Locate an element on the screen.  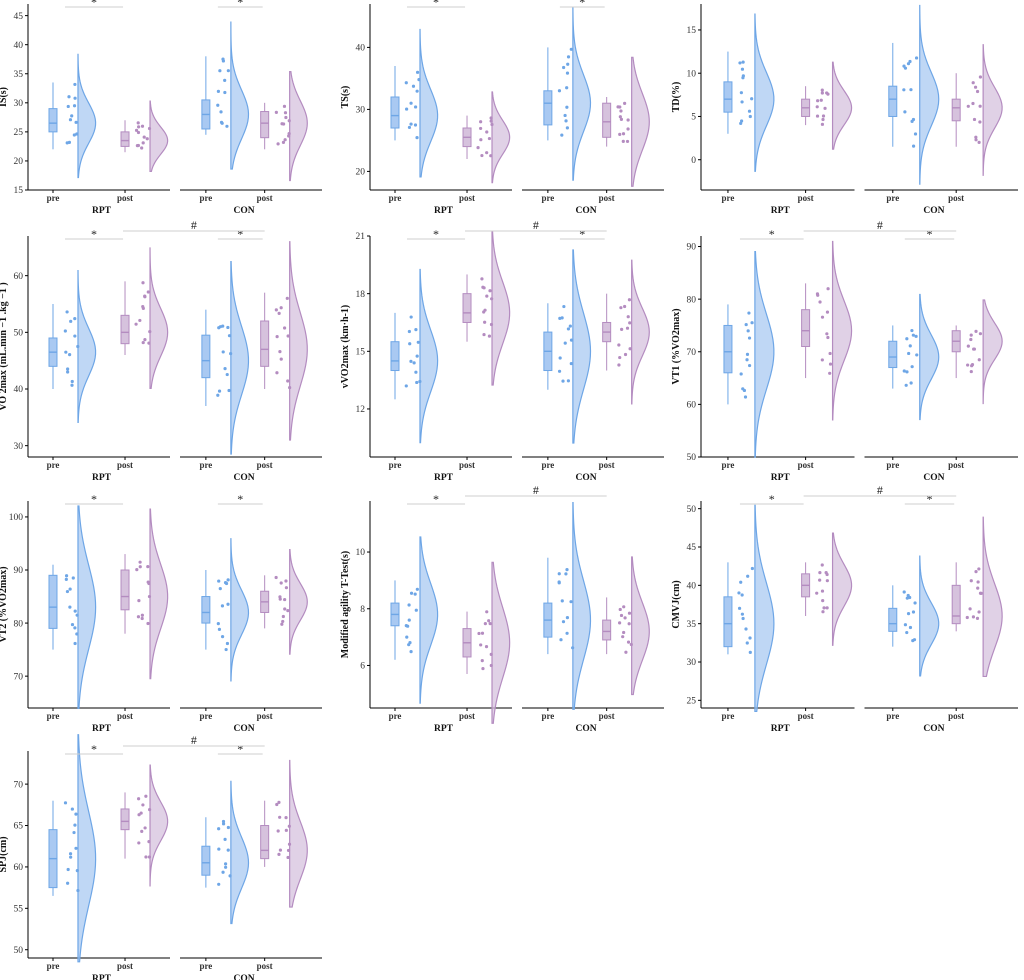
y-axis-label: vVO2max (km·h-1) is located at coordinates (345, 346).